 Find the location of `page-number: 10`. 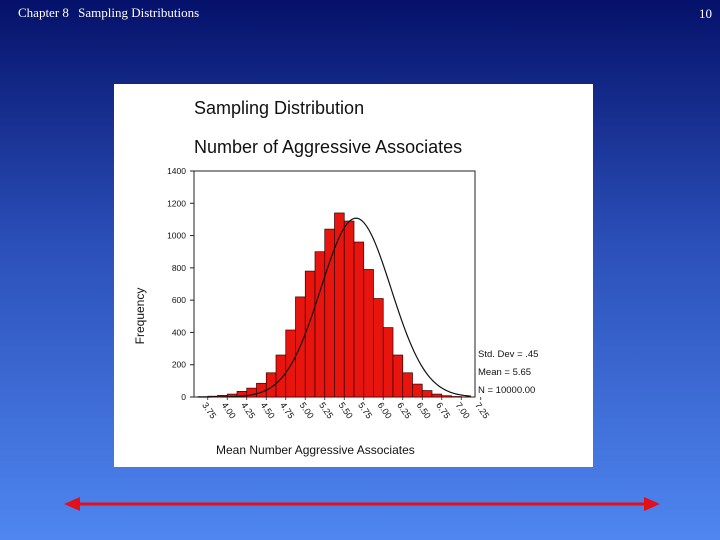

page-number: 10 is located at coordinates (705, 13).